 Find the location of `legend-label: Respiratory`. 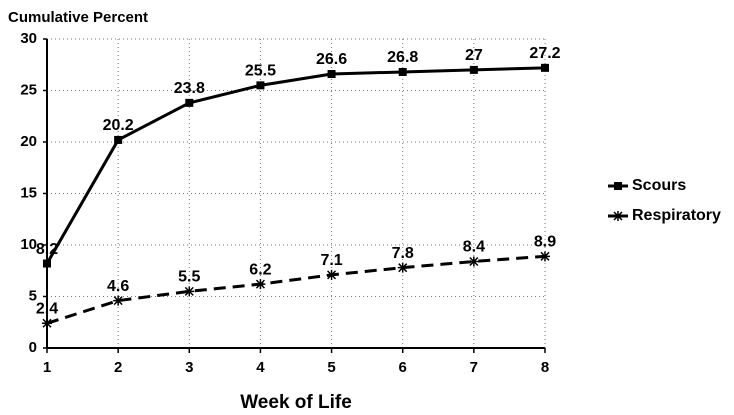

legend-label: Respiratory is located at coordinates (676, 215).